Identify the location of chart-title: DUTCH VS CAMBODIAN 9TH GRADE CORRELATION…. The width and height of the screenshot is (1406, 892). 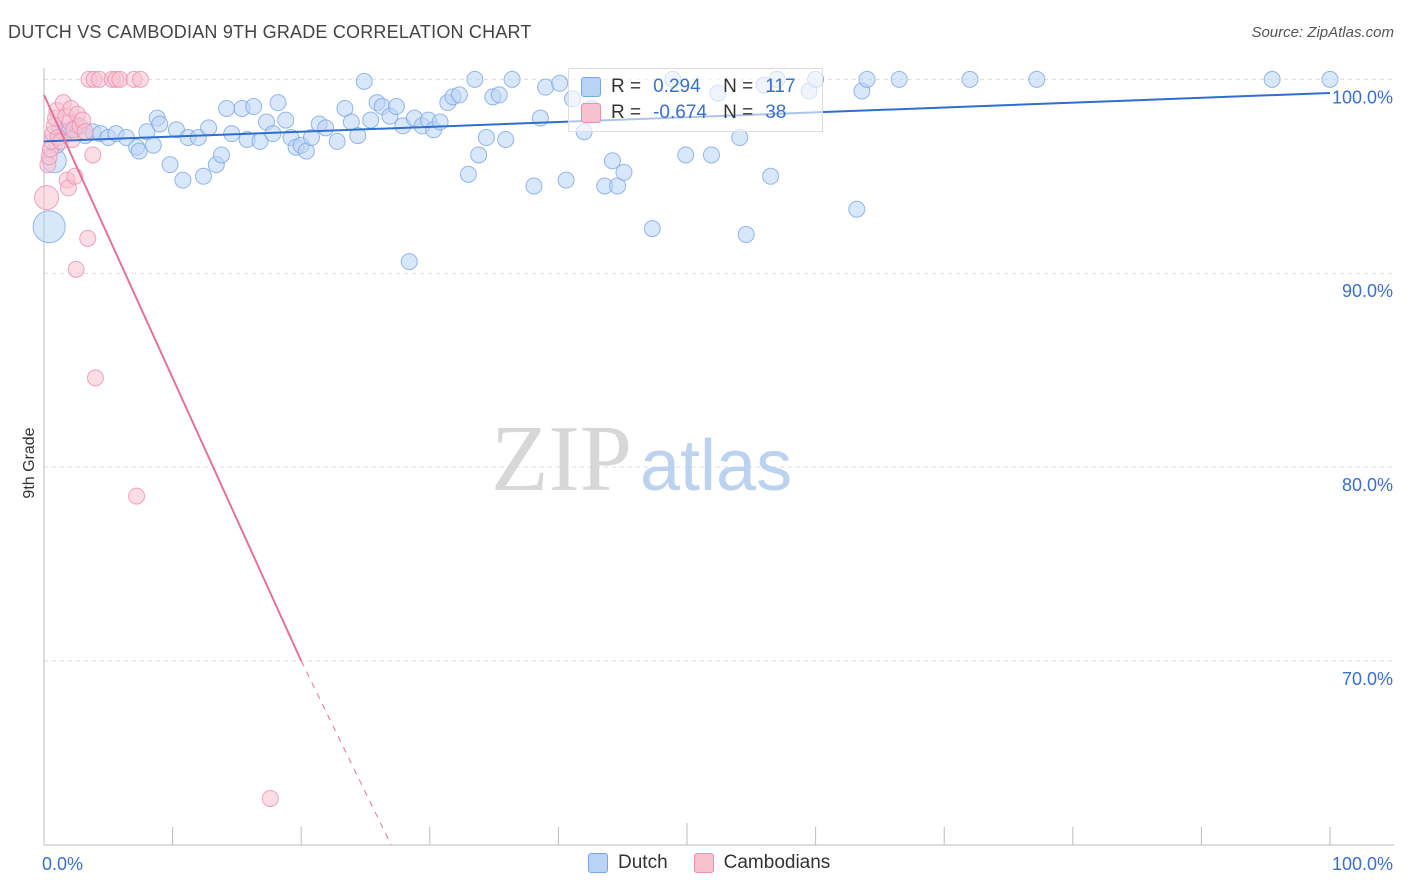
(270, 32).